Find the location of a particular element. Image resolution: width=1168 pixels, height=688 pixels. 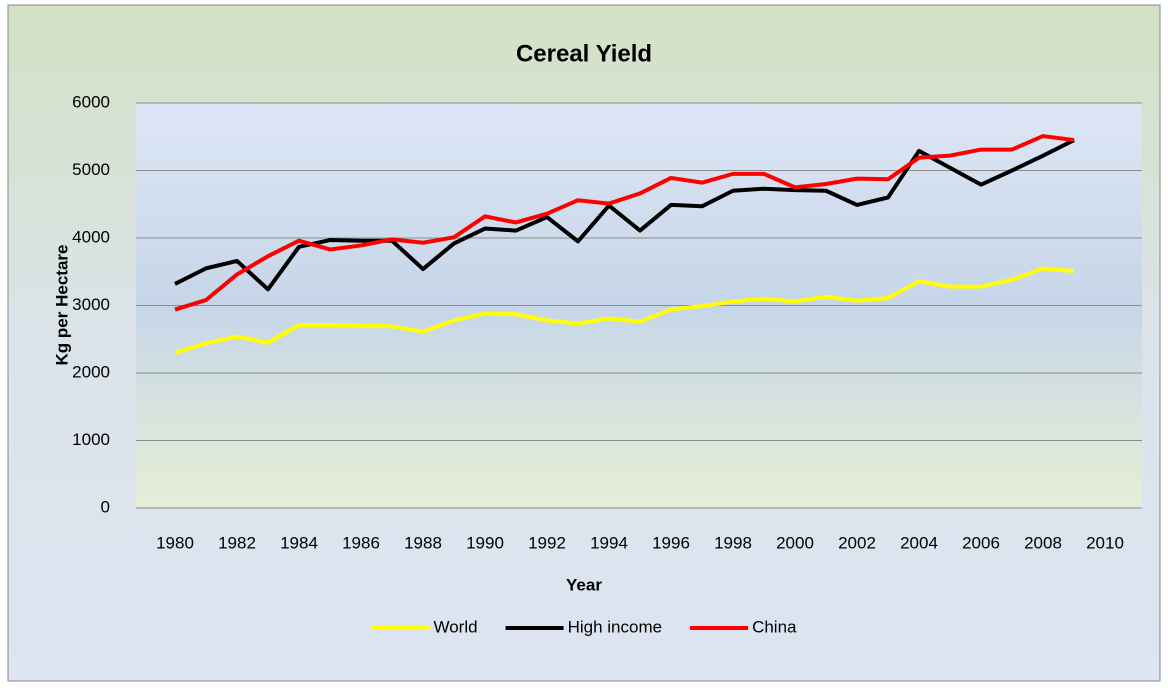

y-tick-label: 1000 is located at coordinates (91, 439).